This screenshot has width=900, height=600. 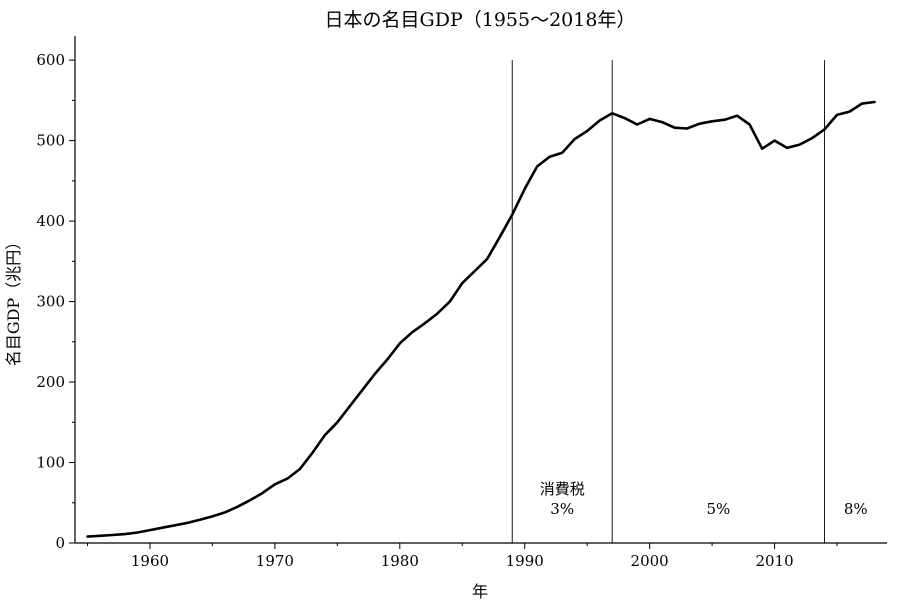 I want to click on y-tick-label: 400, so click(x=50, y=221).